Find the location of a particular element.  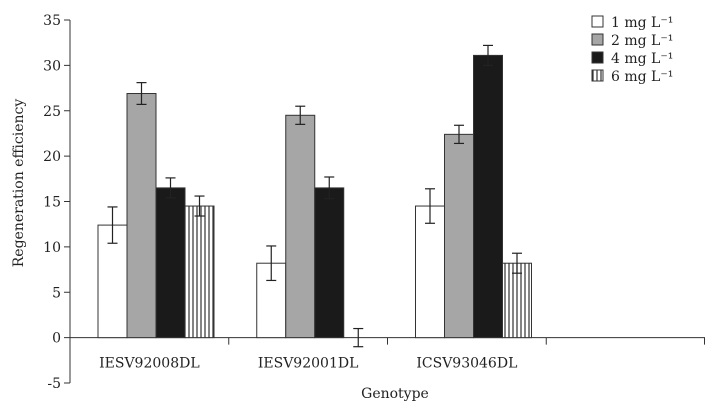

x-tick-label: IESV92008DL is located at coordinates (149, 364).